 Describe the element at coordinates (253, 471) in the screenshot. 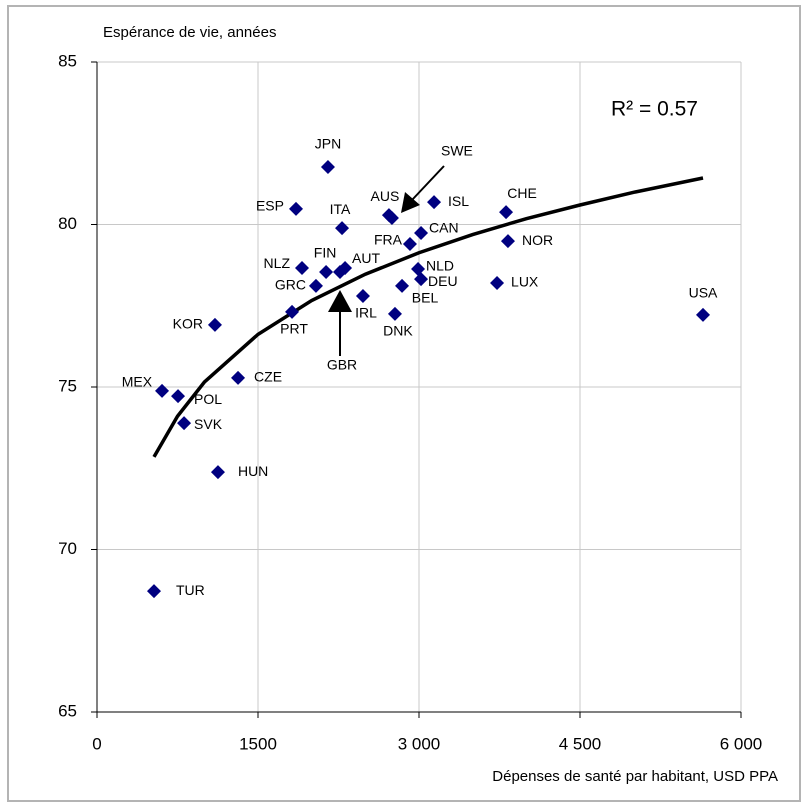

I see `point-label: HUN` at that location.